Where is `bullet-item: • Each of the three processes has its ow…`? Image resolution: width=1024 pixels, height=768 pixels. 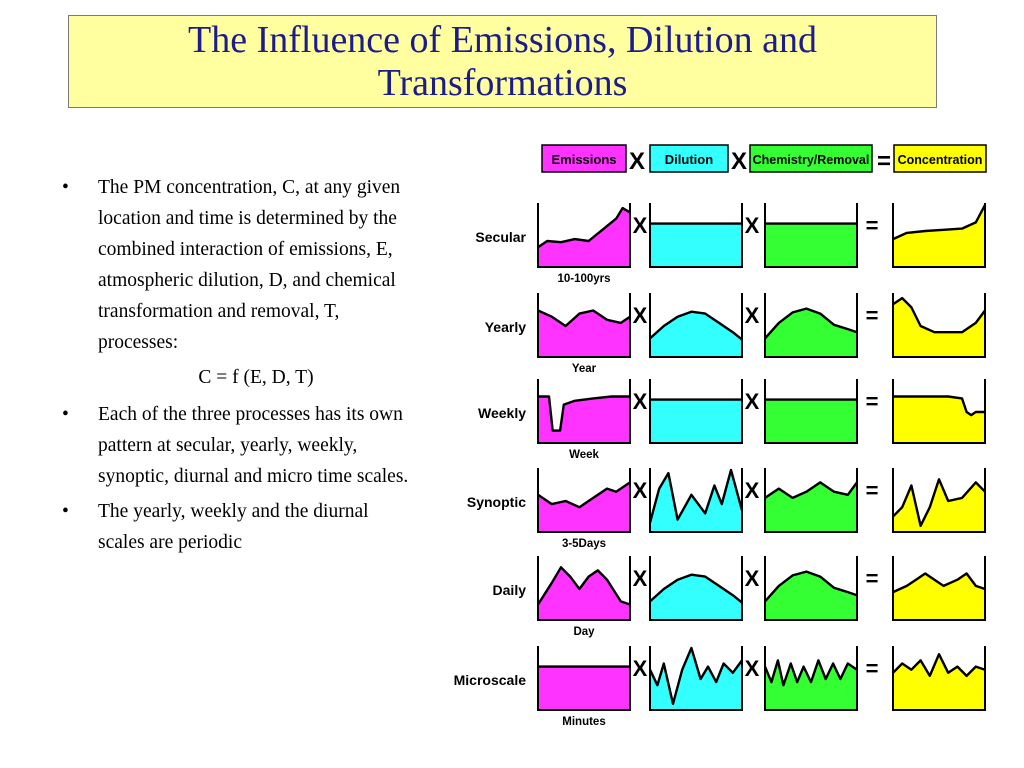 bullet-item: • Each of the three processes has its ow… is located at coordinates (238, 445).